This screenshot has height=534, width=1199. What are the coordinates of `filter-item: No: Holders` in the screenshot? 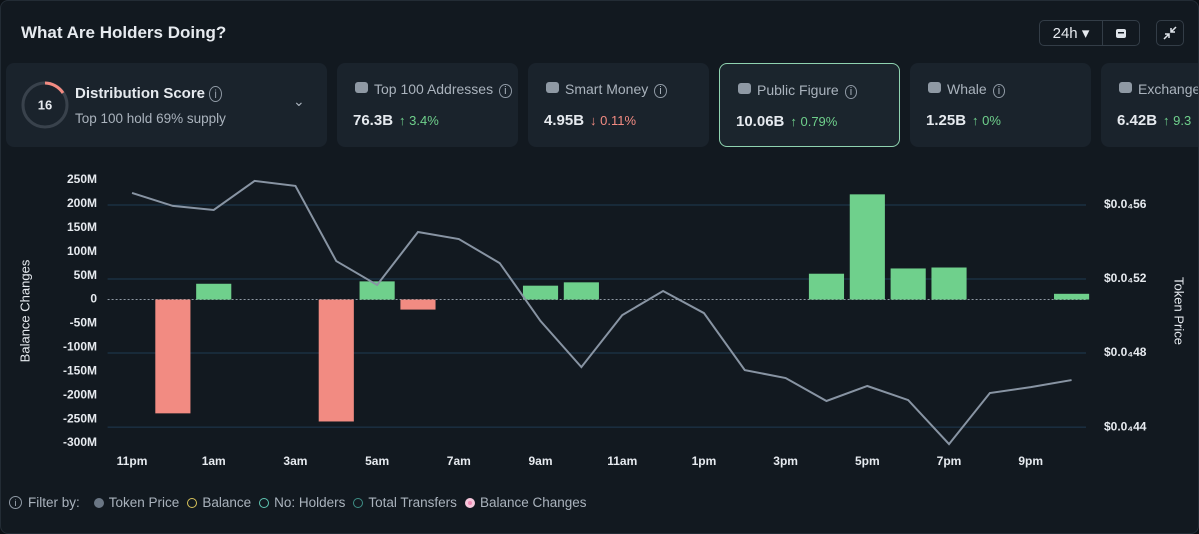 It's located at (302, 502).